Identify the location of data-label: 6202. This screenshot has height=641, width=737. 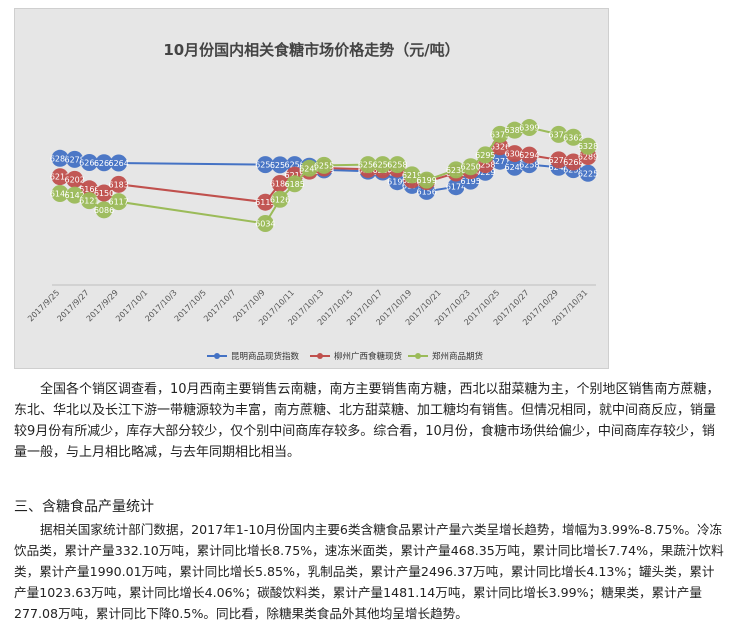
(74, 179).